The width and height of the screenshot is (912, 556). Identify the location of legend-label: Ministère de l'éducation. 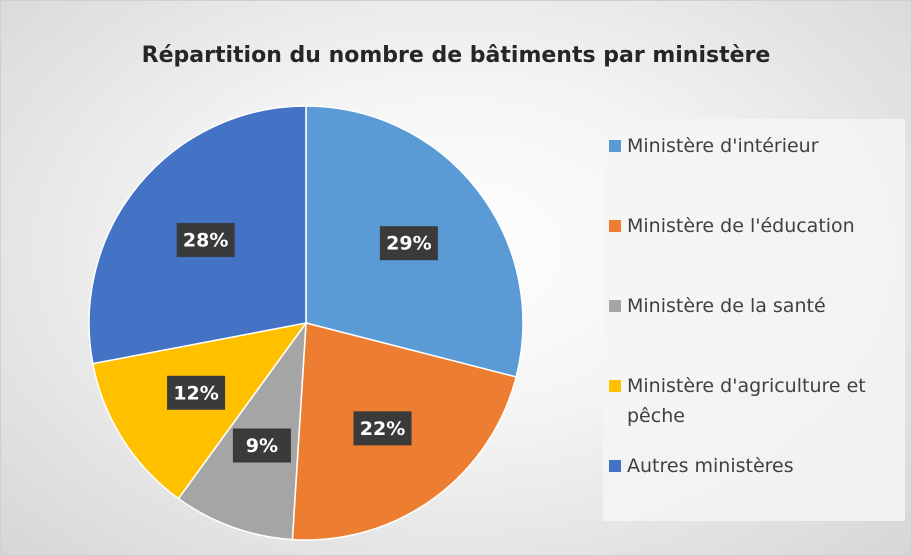
(741, 226).